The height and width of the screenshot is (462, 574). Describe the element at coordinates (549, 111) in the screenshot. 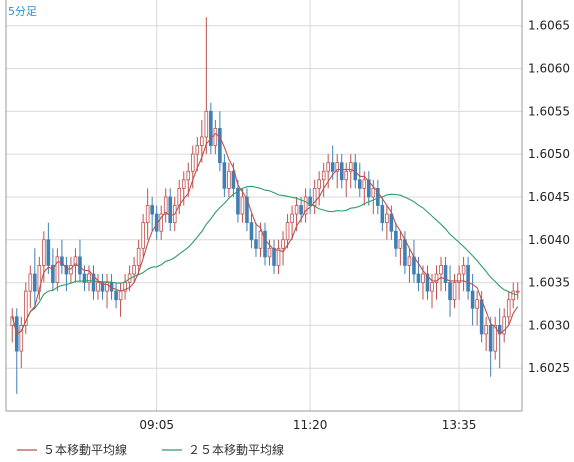

I see `y-tick-label: 1.6055` at that location.